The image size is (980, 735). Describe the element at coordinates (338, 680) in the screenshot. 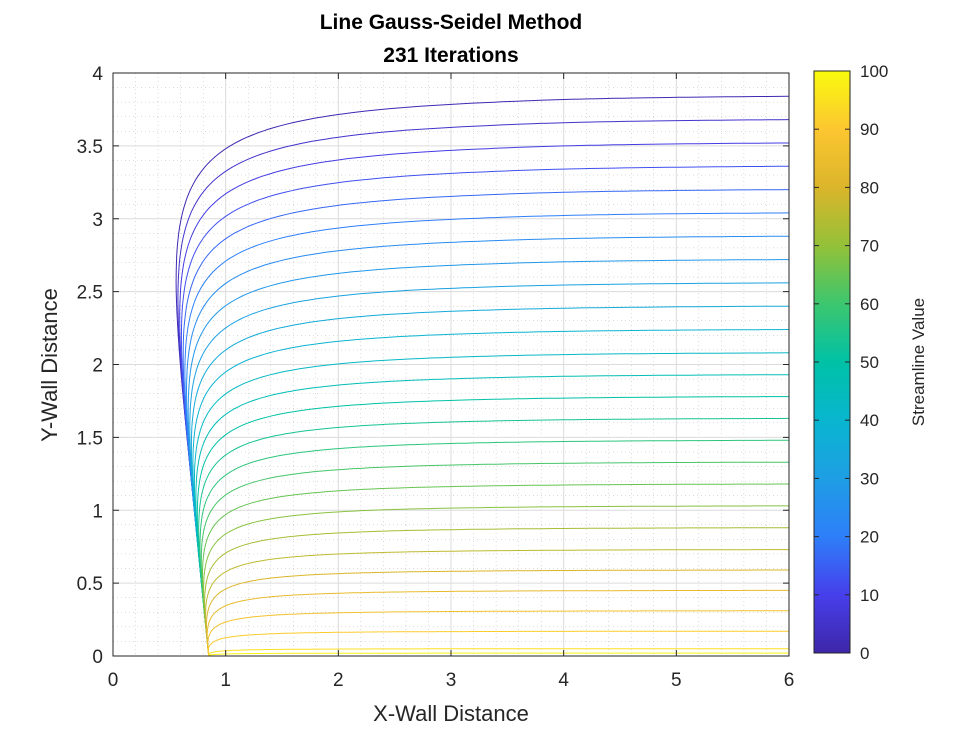

I see `x-tick-label: 2` at that location.